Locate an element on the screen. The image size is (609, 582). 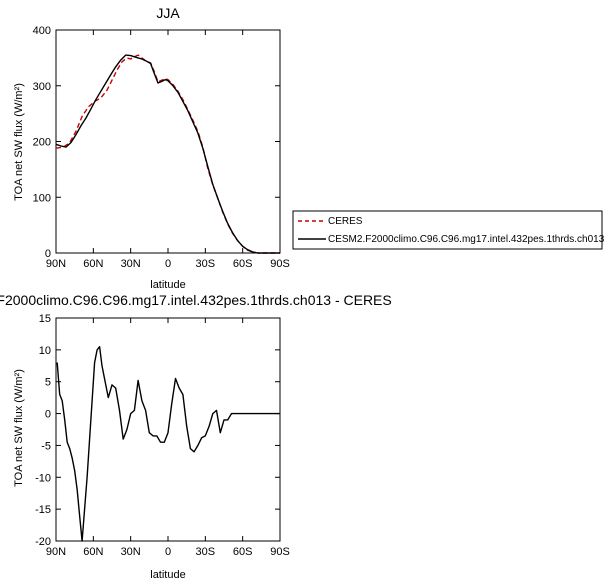
top-x-tick-label: 90N is located at coordinates (56, 264).